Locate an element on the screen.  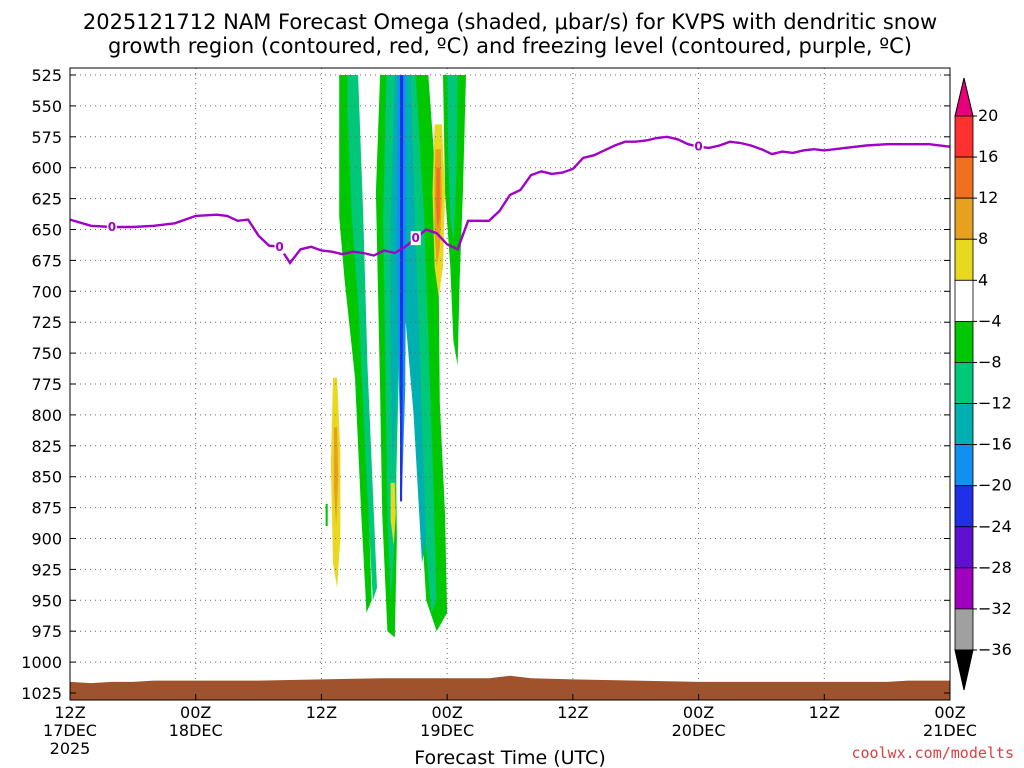
colorbar-label-1: 16 is located at coordinates (988, 156).